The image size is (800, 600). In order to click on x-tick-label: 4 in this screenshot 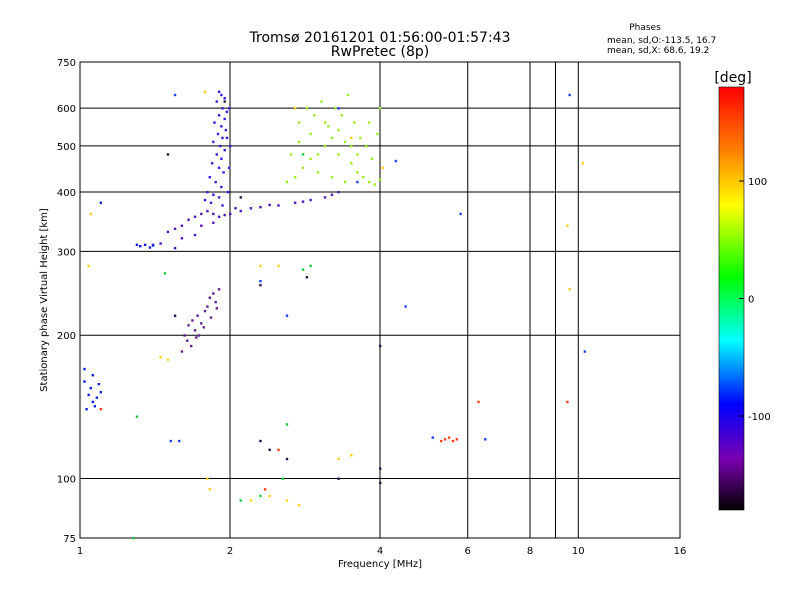, I will do `click(380, 551)`.